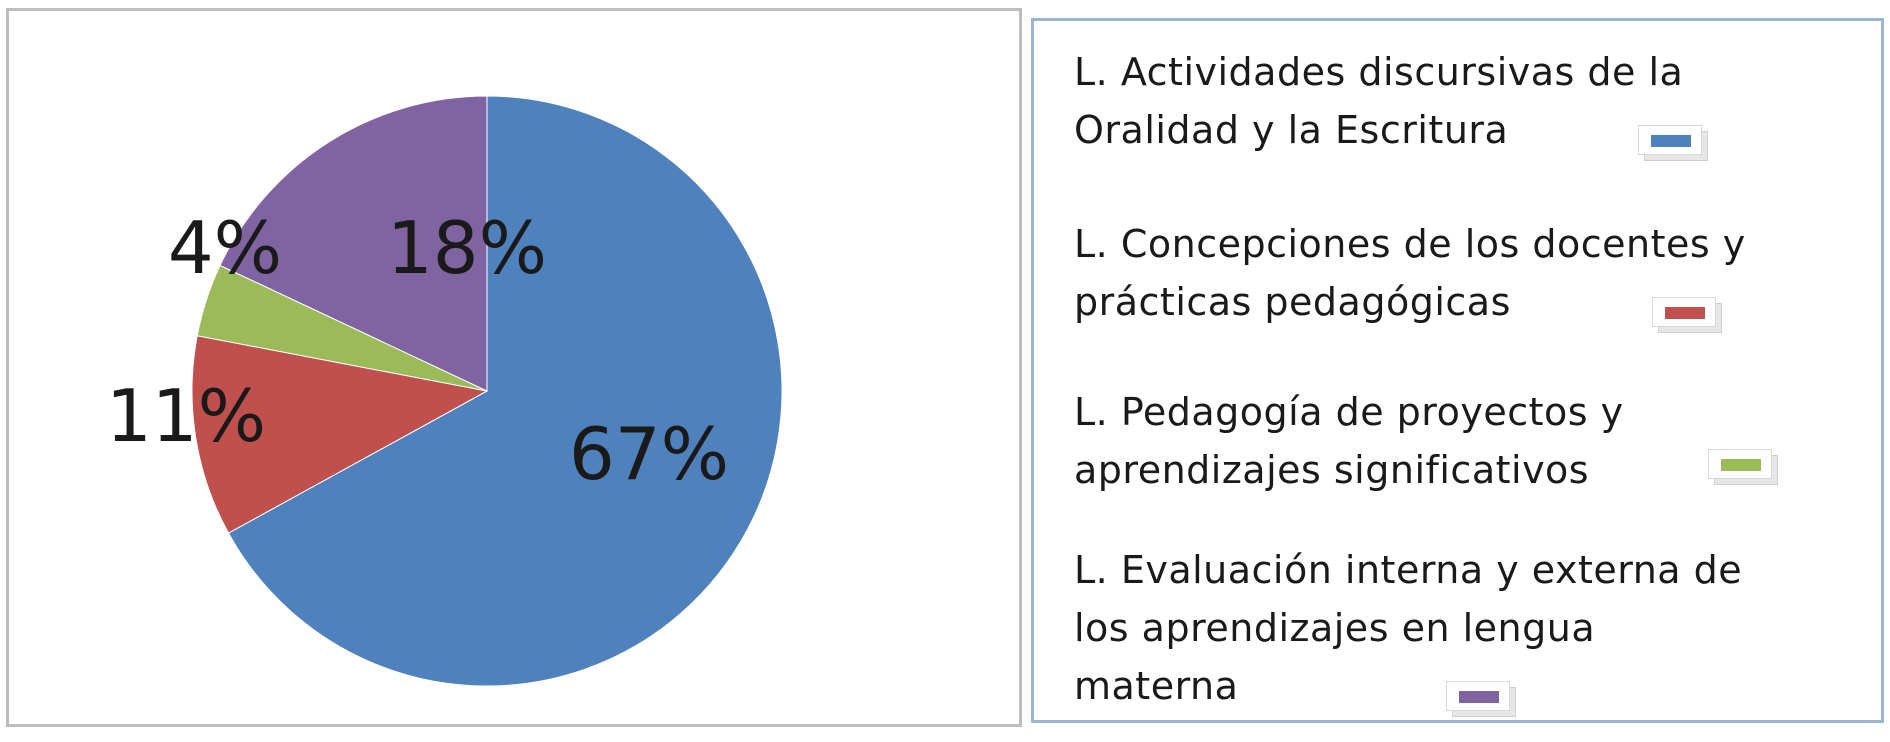 The height and width of the screenshot is (742, 1890). What do you see at coordinates (340, 434) in the screenshot?
I see `slice-concepciones-docentes` at bounding box center [340, 434].